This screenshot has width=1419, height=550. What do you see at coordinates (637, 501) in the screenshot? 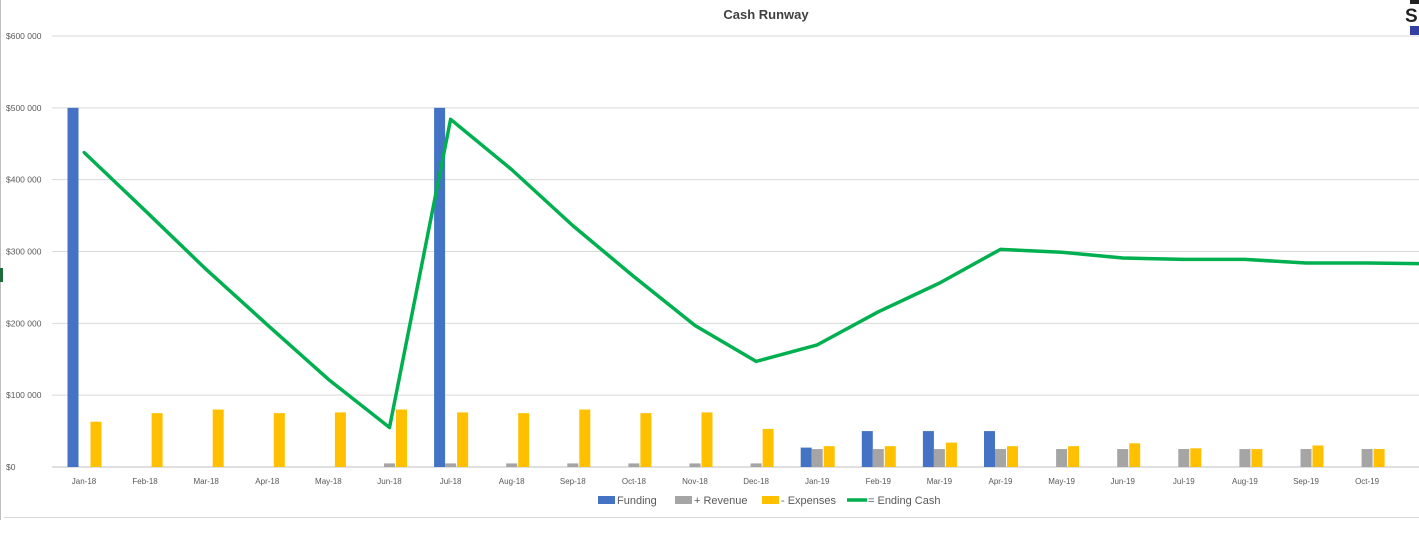
I see `legend-label: Funding` at bounding box center [637, 501].